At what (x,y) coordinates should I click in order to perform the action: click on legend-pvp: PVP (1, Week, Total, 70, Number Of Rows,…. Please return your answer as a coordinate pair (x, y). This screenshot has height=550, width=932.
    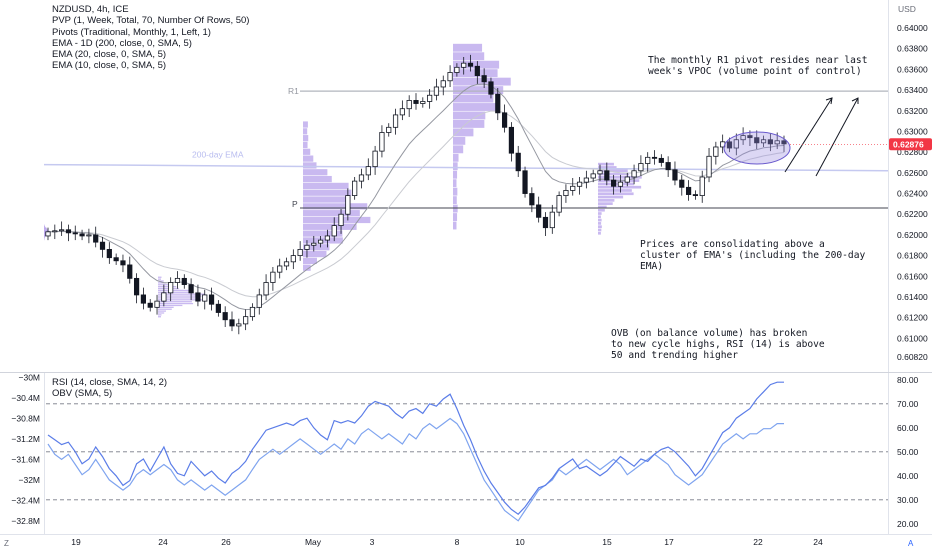
    Looking at the image, I should click on (151, 21).